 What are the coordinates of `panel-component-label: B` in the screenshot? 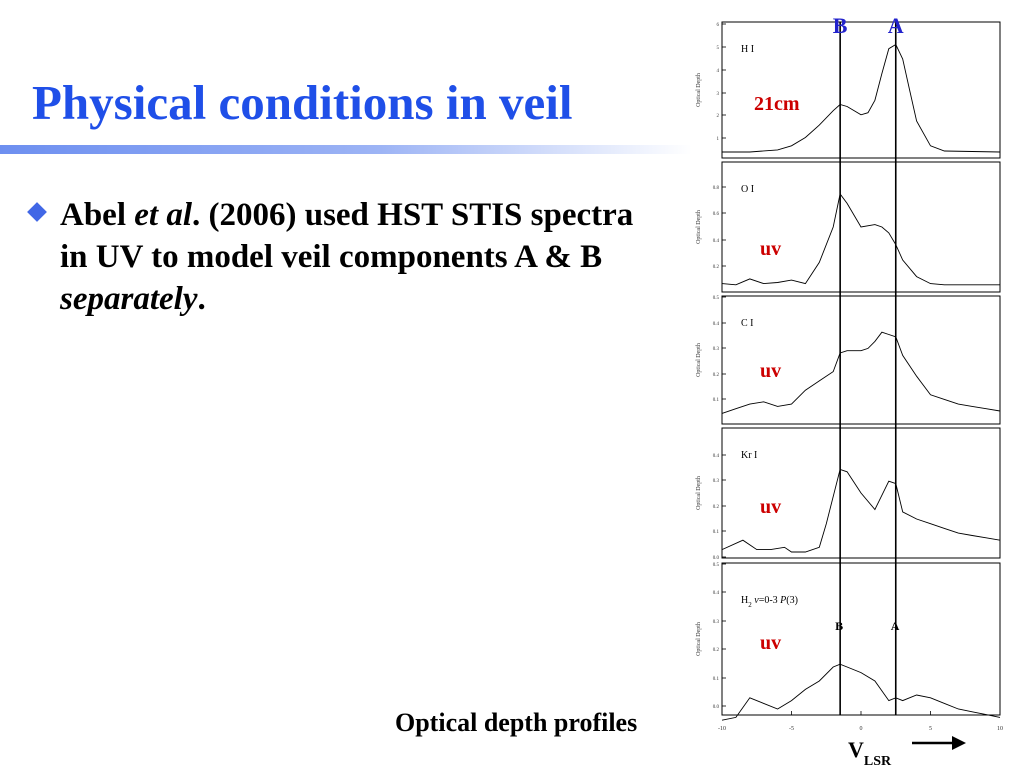 It's located at (839, 626).